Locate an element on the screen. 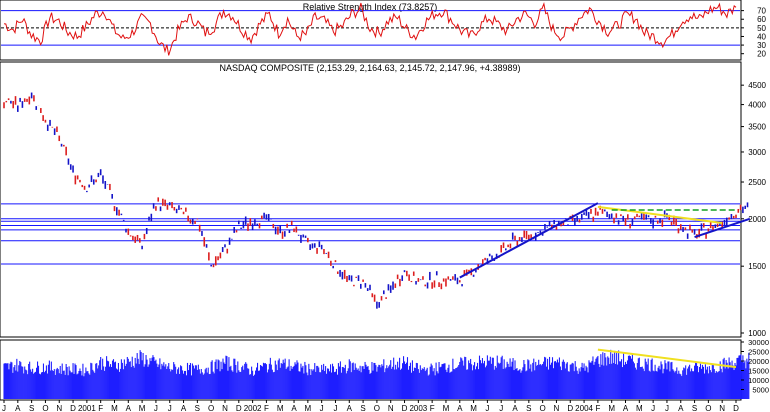  x-tick-label: 2002 is located at coordinates (253, 408).